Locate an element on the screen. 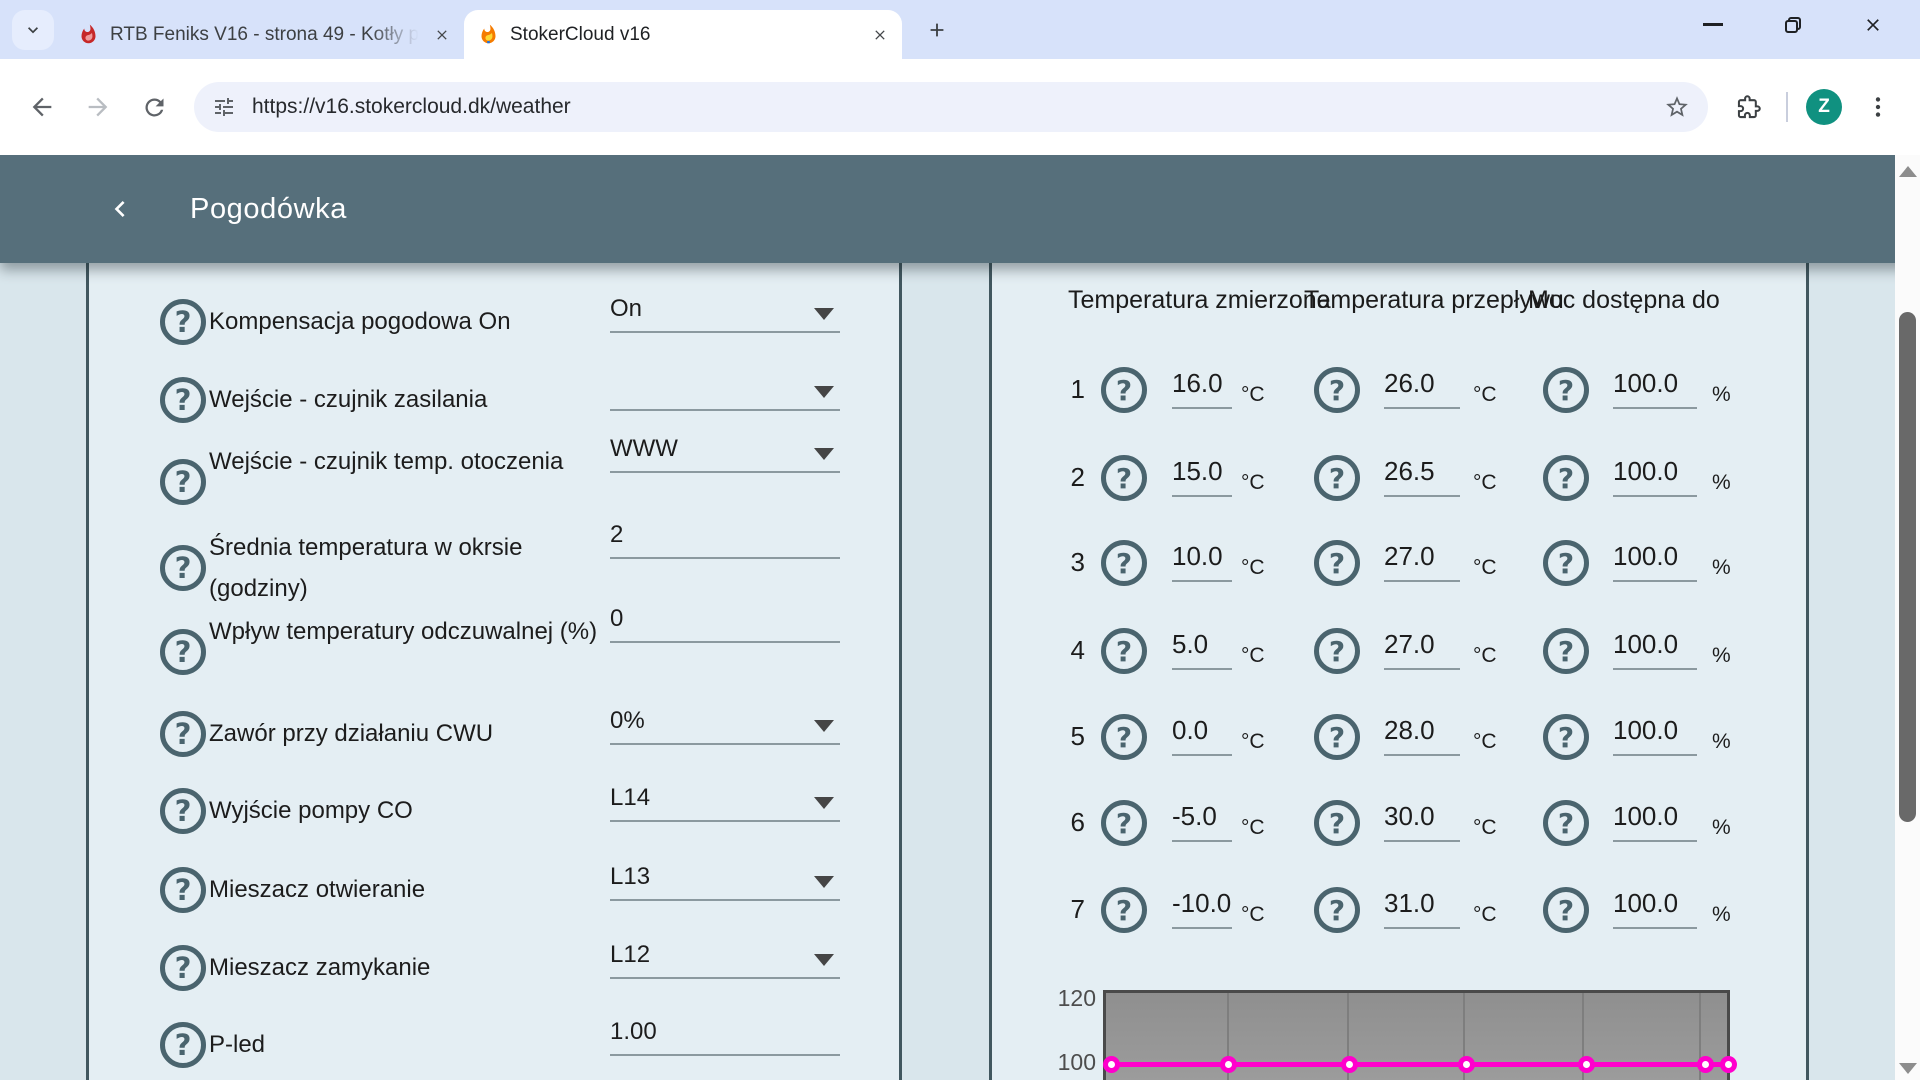 The image size is (1920, 1080). measured-temp-field: 5.0 is located at coordinates (1202, 649).